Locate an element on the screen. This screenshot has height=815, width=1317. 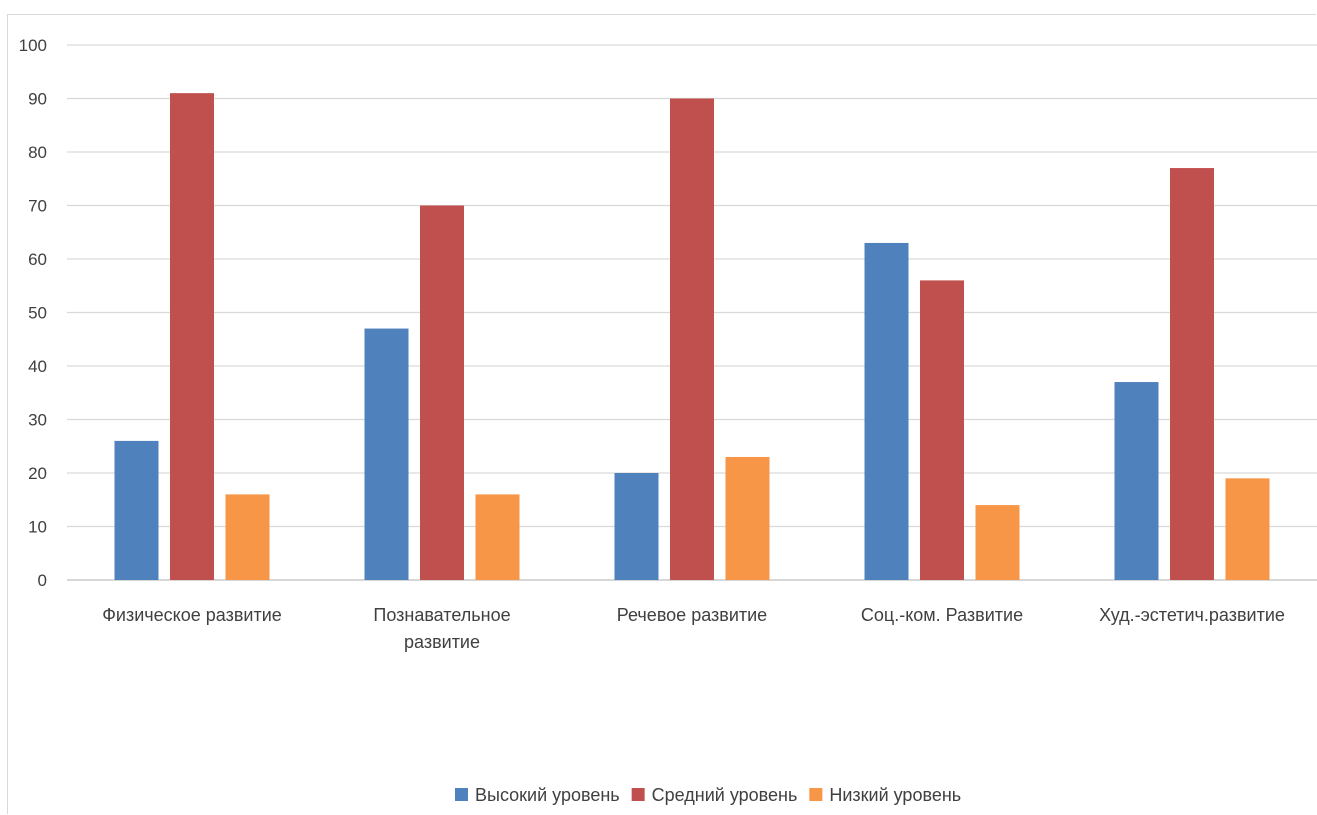
y-tick-label: 0 is located at coordinates (42, 580).